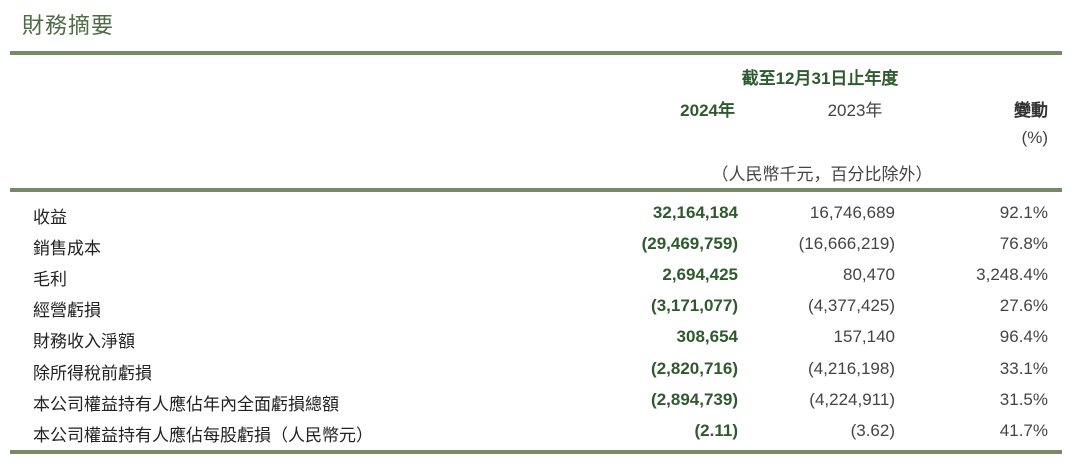 Image resolution: width=1080 pixels, height=468 pixels. I want to click on column-header-change: 變動, so click(1031, 110).